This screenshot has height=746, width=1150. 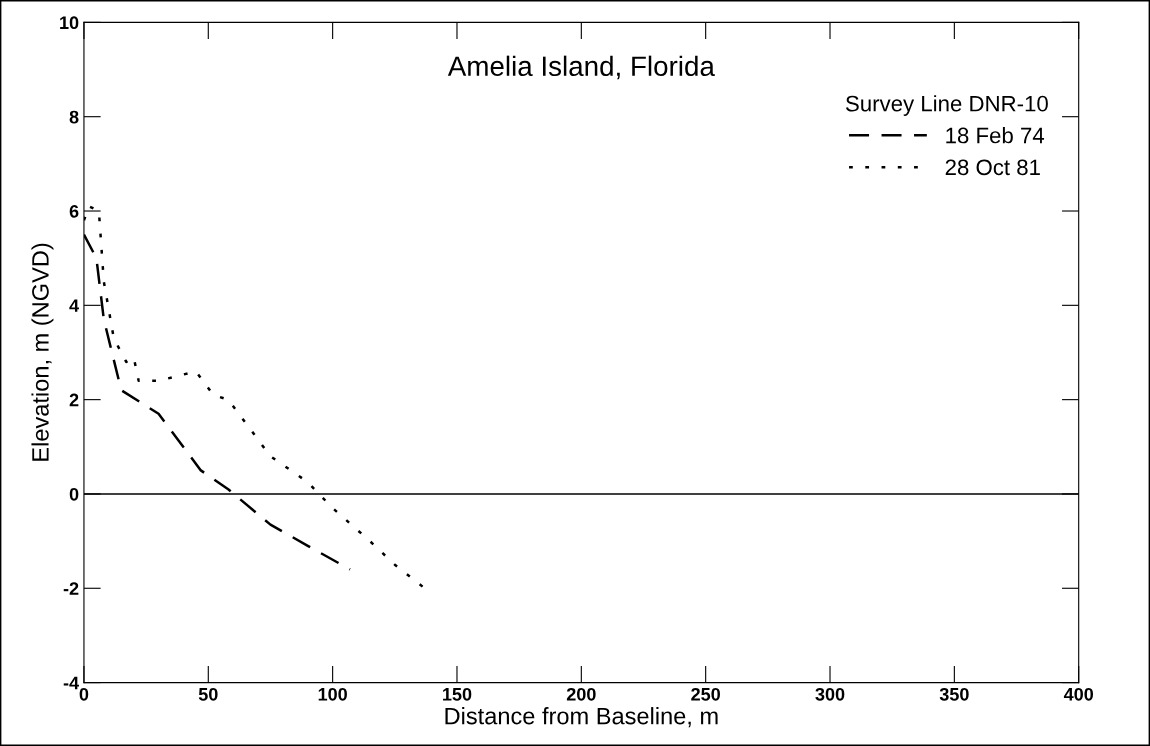 I want to click on legend-title: Survey Line DNR-10, so click(x=946, y=105).